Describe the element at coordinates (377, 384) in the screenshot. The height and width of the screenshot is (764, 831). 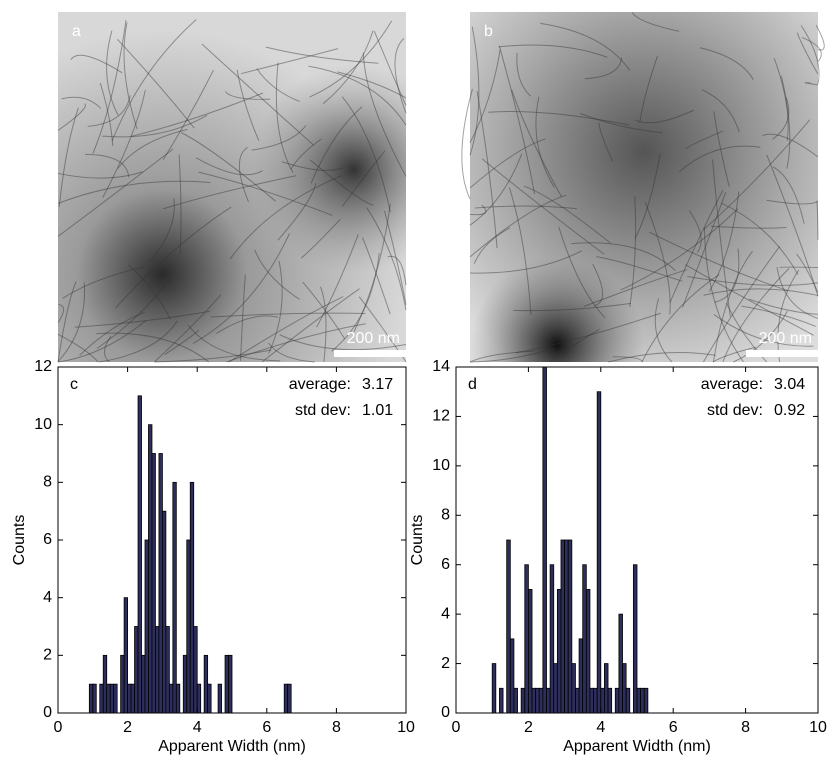
I see `stat-value: 3.17` at that location.